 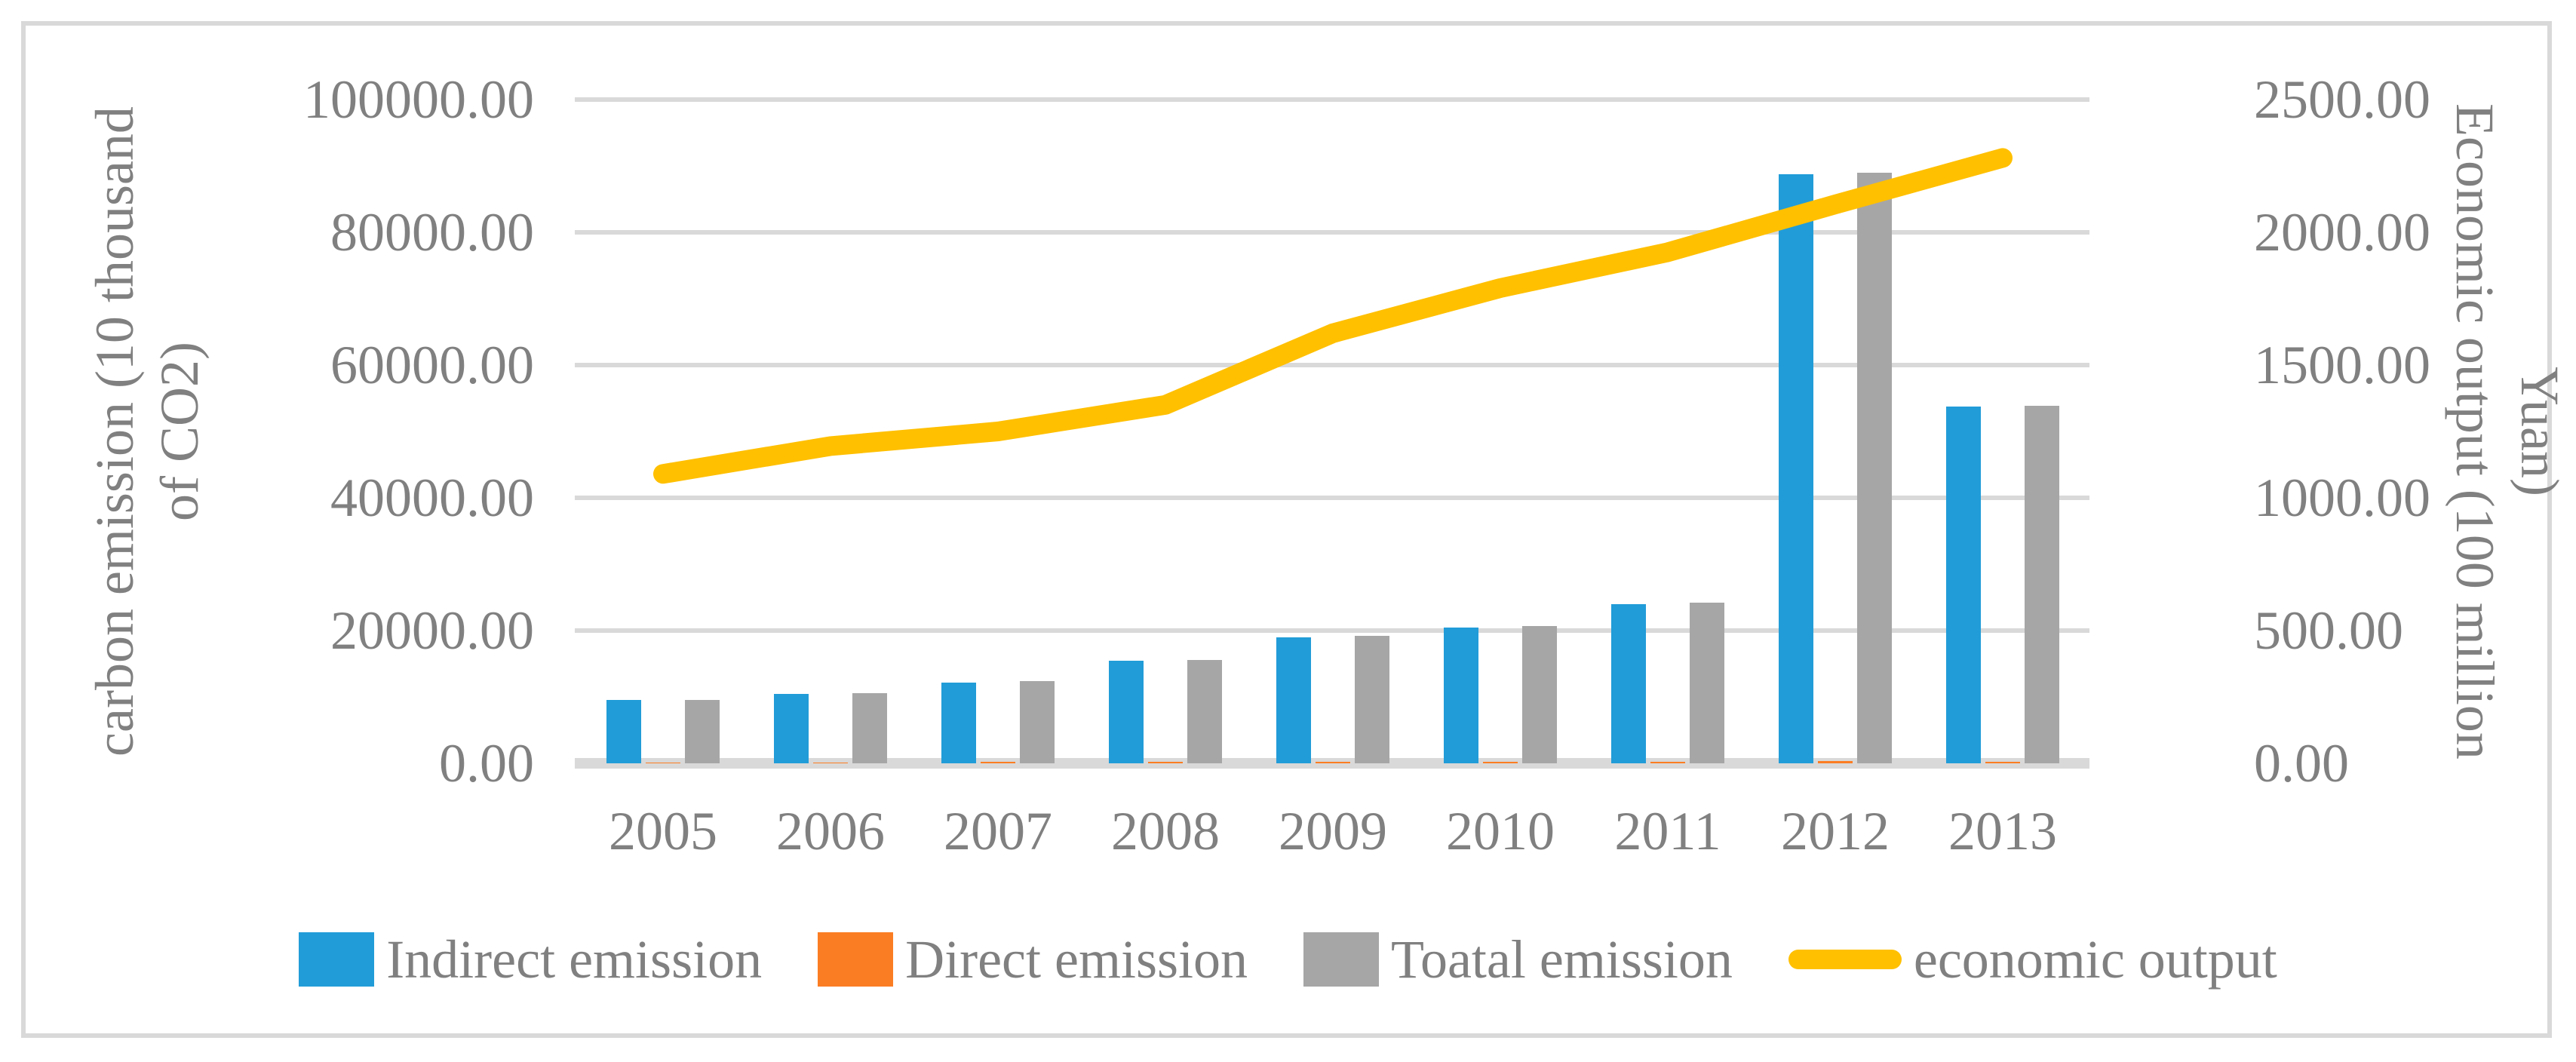 What do you see at coordinates (1500, 763) in the screenshot?
I see `bar-direct-emission-2010` at bounding box center [1500, 763].